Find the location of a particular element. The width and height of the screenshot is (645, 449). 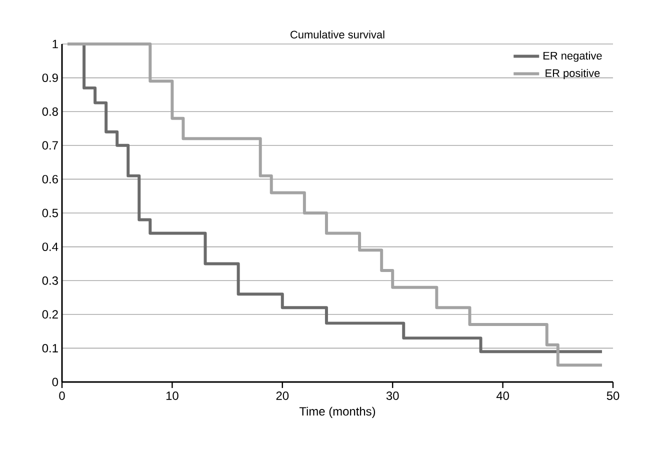

y-tick-label: 0.9 is located at coordinates (50, 78).